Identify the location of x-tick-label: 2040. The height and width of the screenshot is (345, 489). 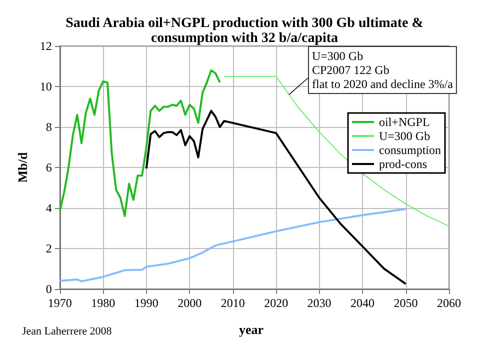
(362, 303).